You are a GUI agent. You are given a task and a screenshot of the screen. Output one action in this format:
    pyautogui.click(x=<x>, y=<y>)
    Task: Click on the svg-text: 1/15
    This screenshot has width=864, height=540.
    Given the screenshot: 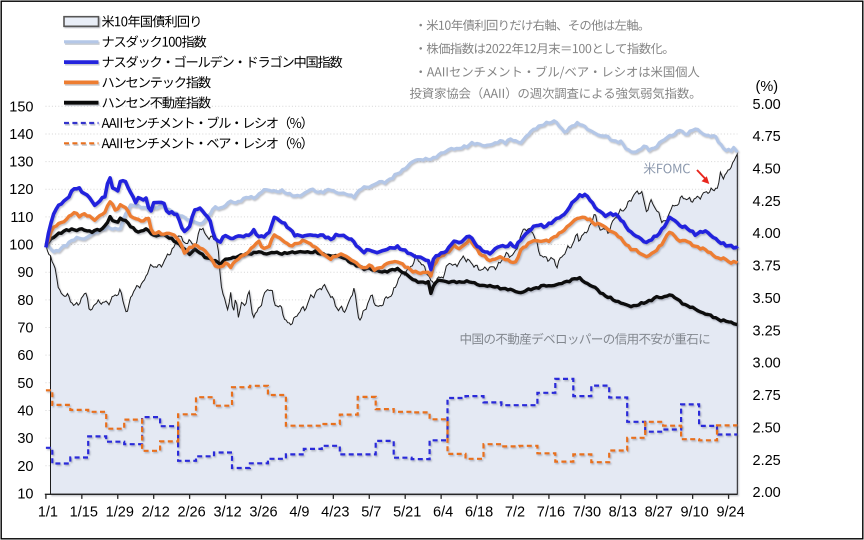 What is the action you would take?
    pyautogui.click(x=84, y=513)
    